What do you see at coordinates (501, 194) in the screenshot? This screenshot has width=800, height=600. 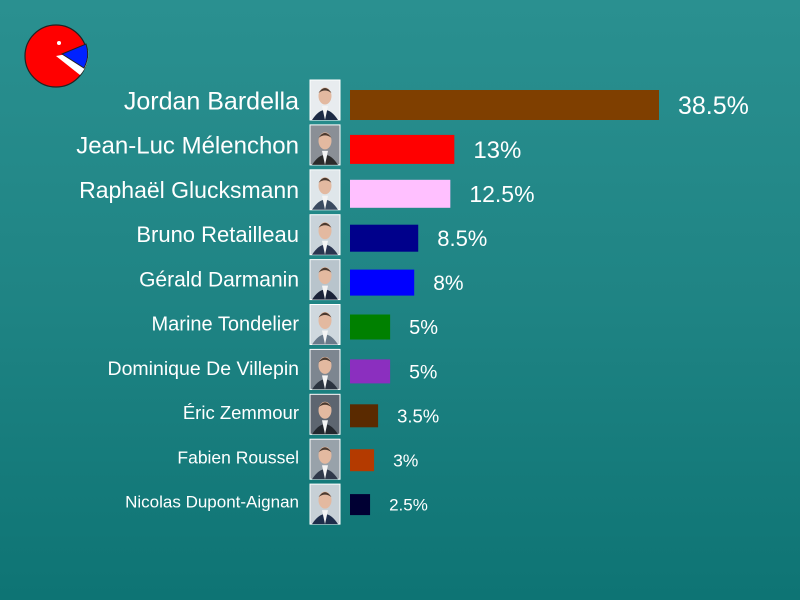 I see `value-label: 12.5%` at bounding box center [501, 194].